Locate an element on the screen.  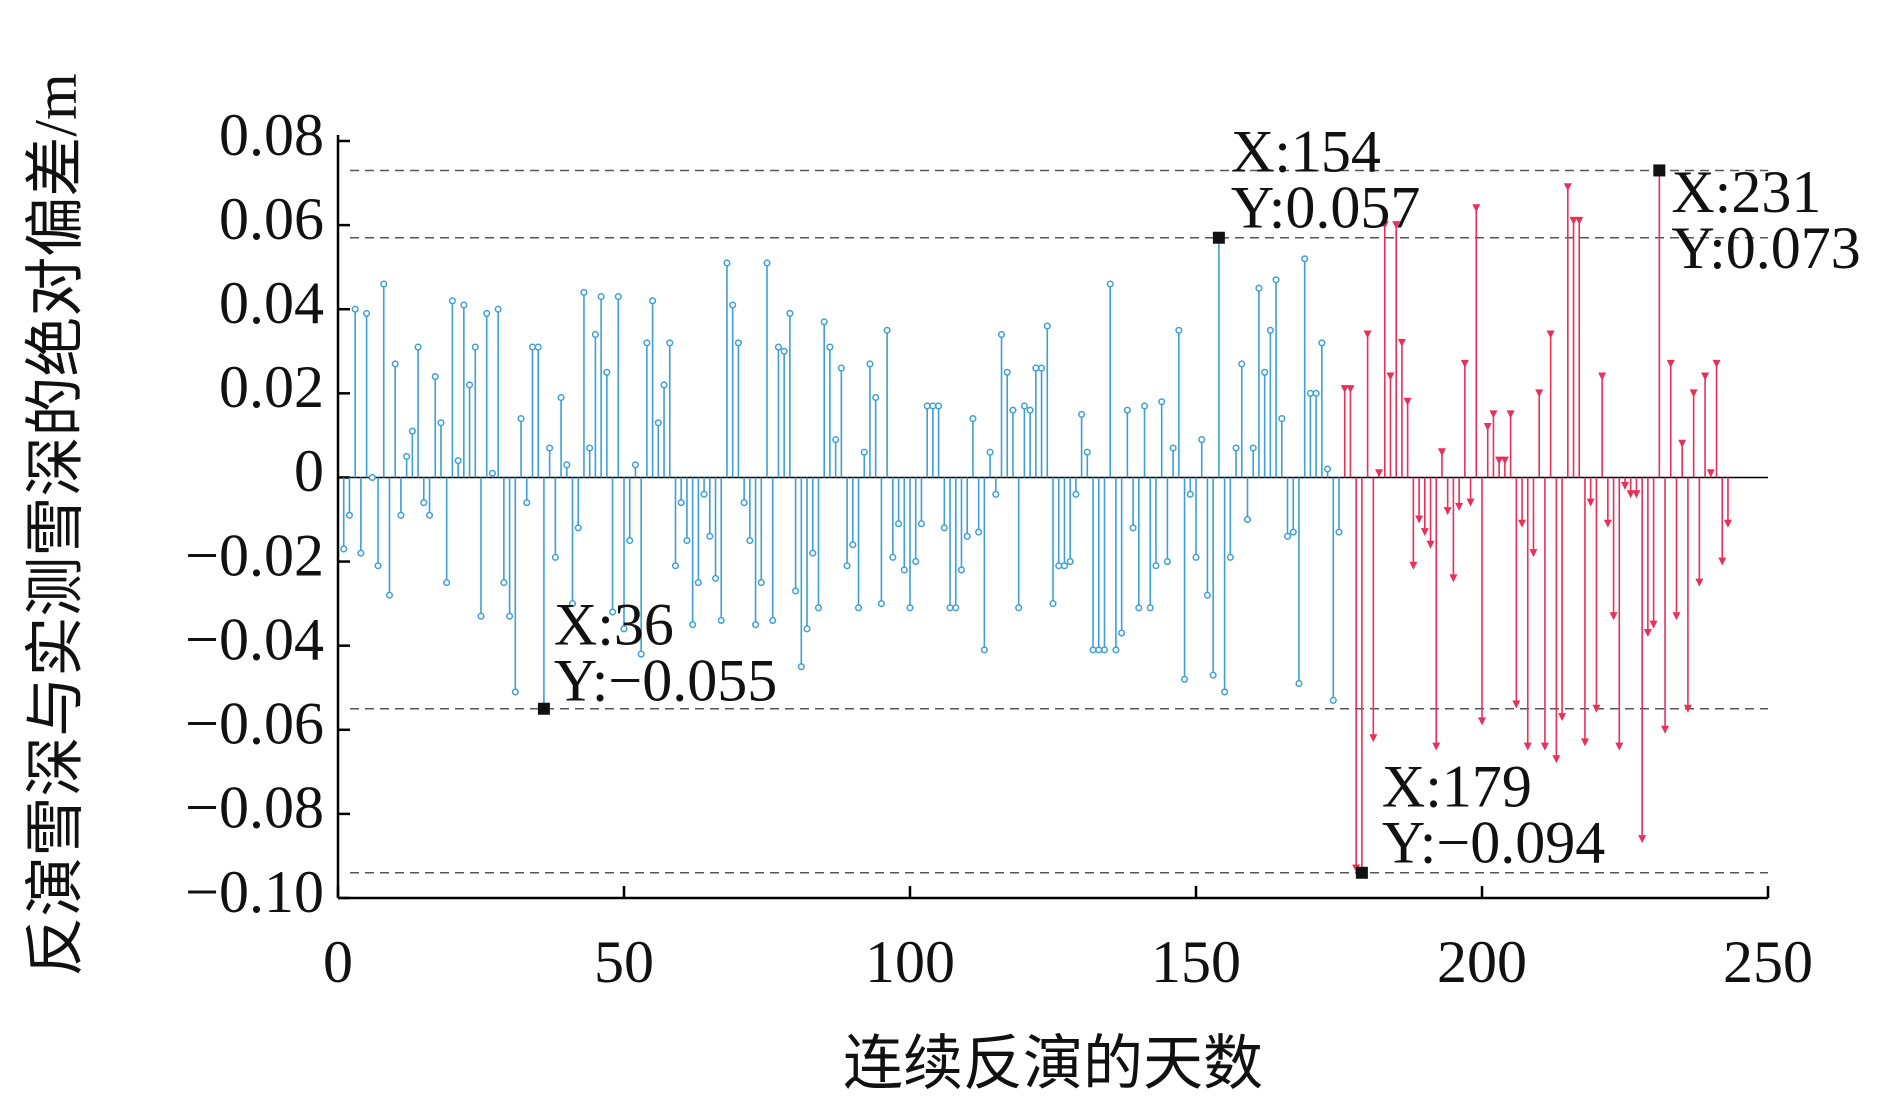
x-tick-label: 200 is located at coordinates (1482, 962).